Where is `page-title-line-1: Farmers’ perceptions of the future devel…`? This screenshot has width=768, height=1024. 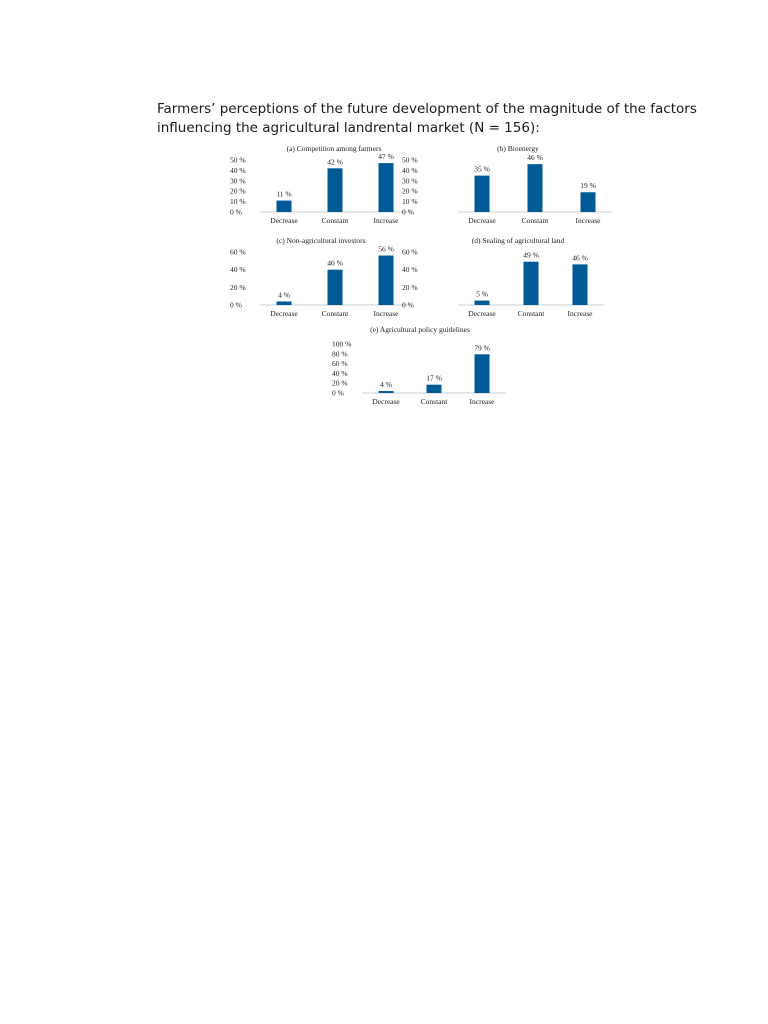
page-title-line-1: Farmers’ perceptions of the future devel… is located at coordinates (427, 109).